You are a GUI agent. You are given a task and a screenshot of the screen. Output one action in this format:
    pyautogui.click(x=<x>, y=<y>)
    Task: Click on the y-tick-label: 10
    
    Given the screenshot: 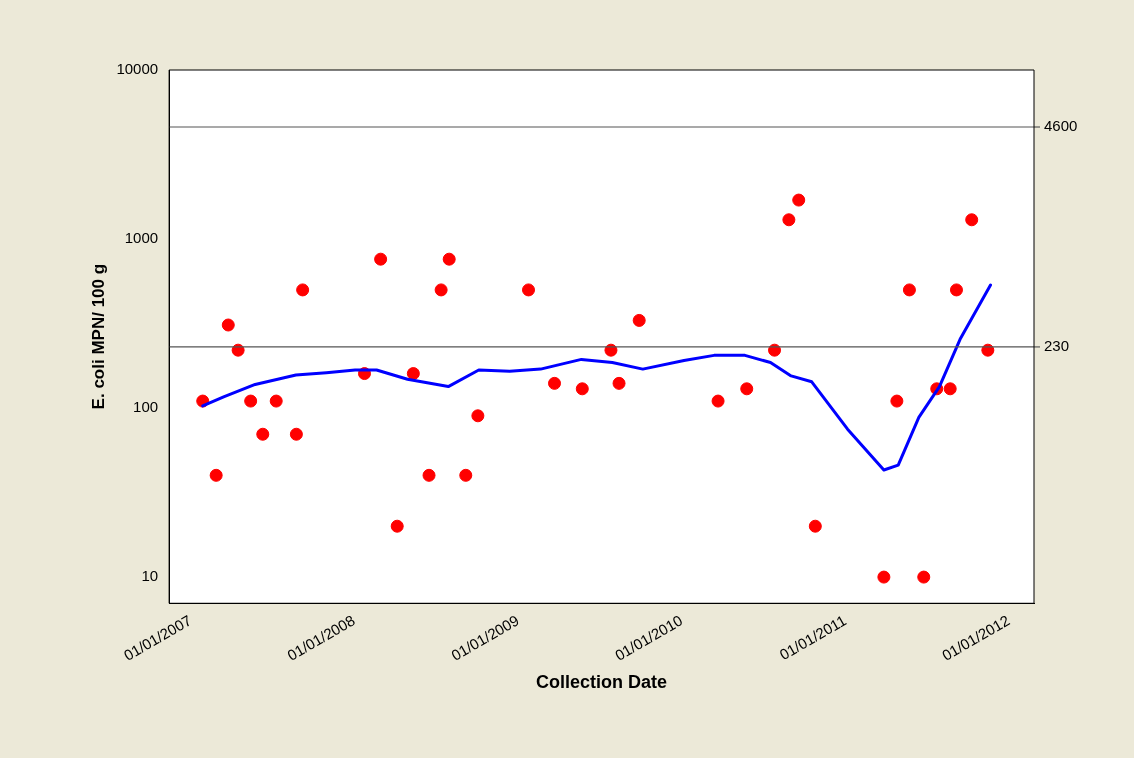 What is the action you would take?
    pyautogui.click(x=150, y=576)
    